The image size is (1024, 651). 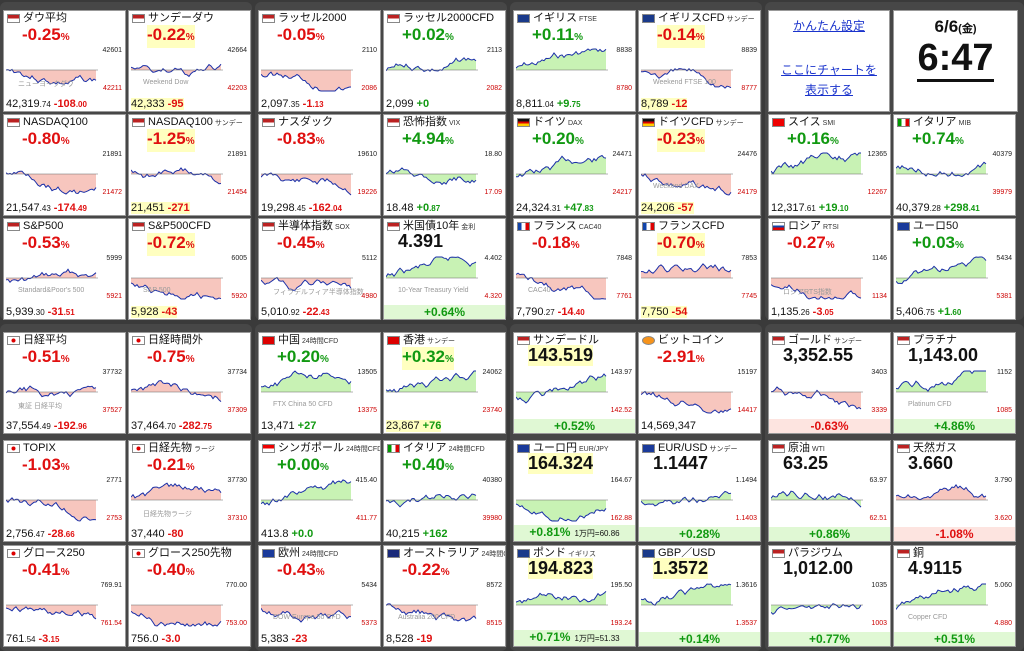 I want to click on market-card: イタリア 24時間CFD 40380 39980 +0.40% 40,215 +162, so click(x=444, y=491).